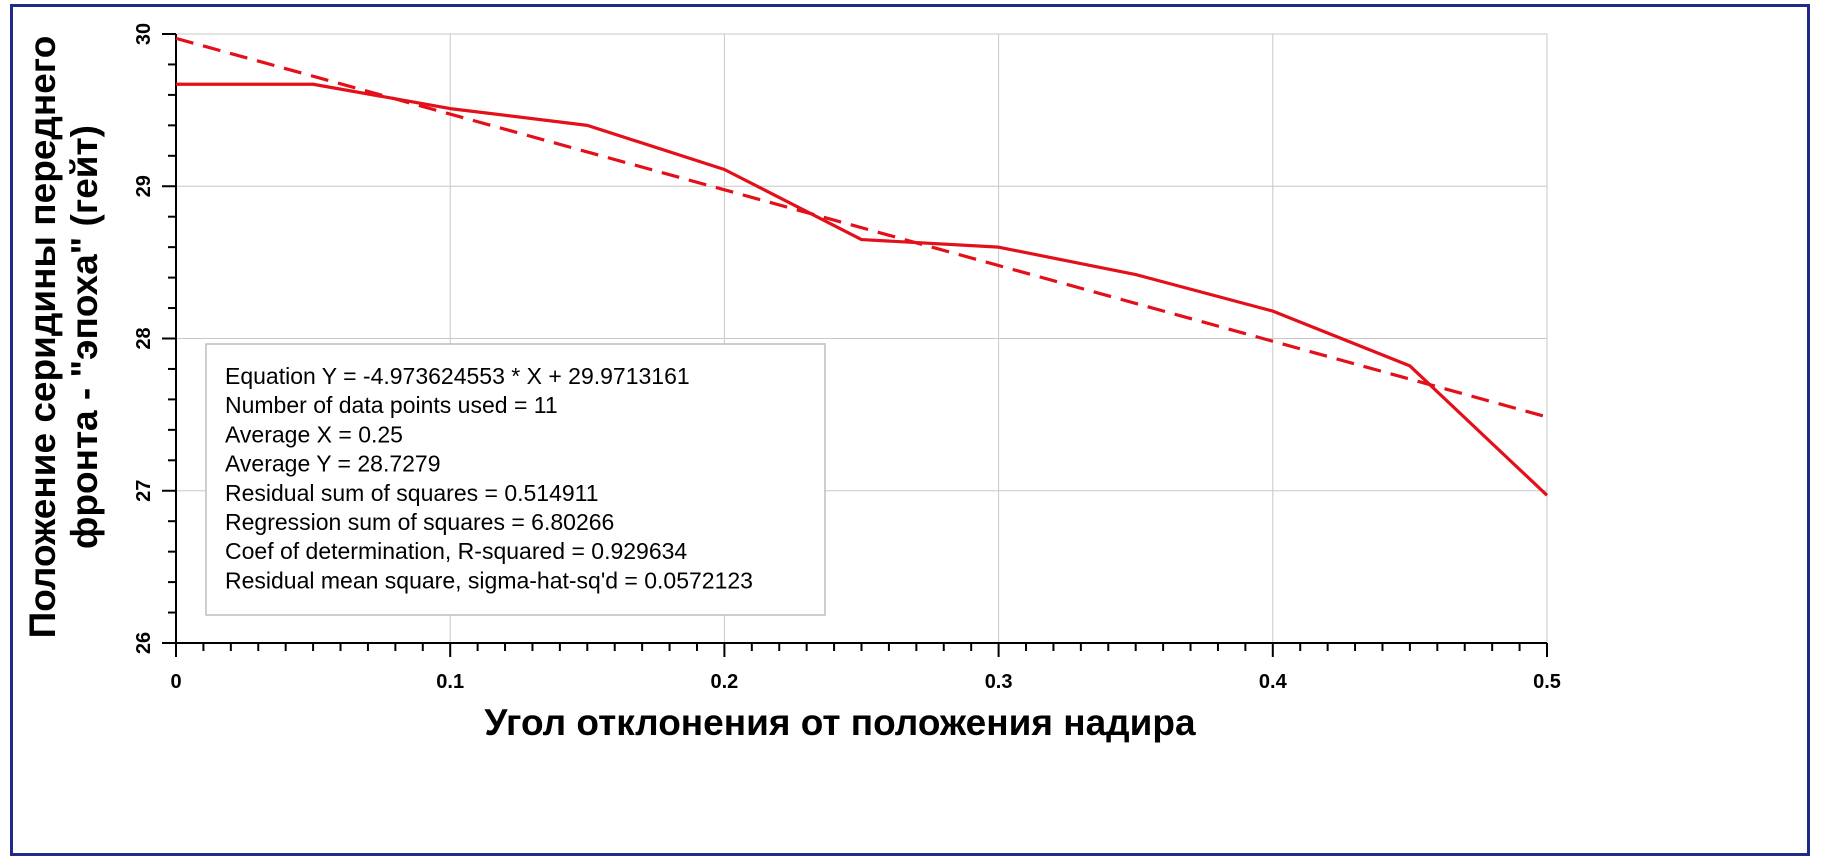  Describe the element at coordinates (333, 464) in the screenshot. I see `stats-line: Average Y = 28.7279` at that location.